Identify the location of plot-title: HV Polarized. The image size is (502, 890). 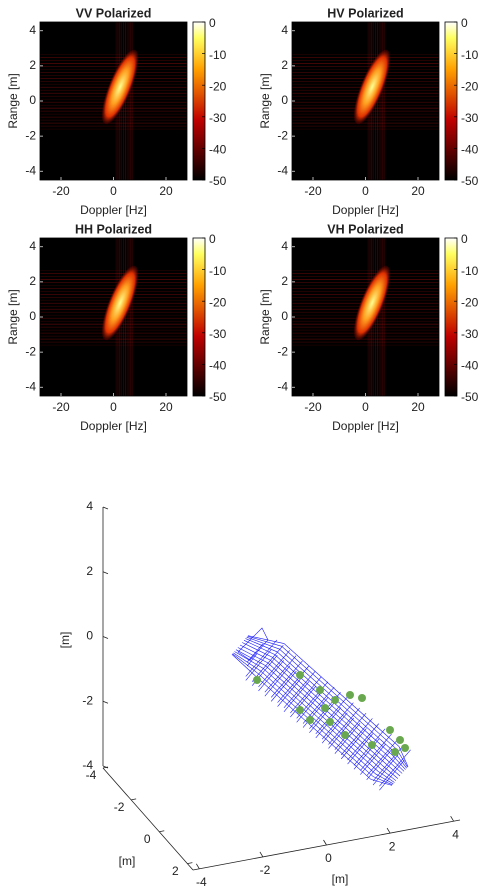
(365, 13).